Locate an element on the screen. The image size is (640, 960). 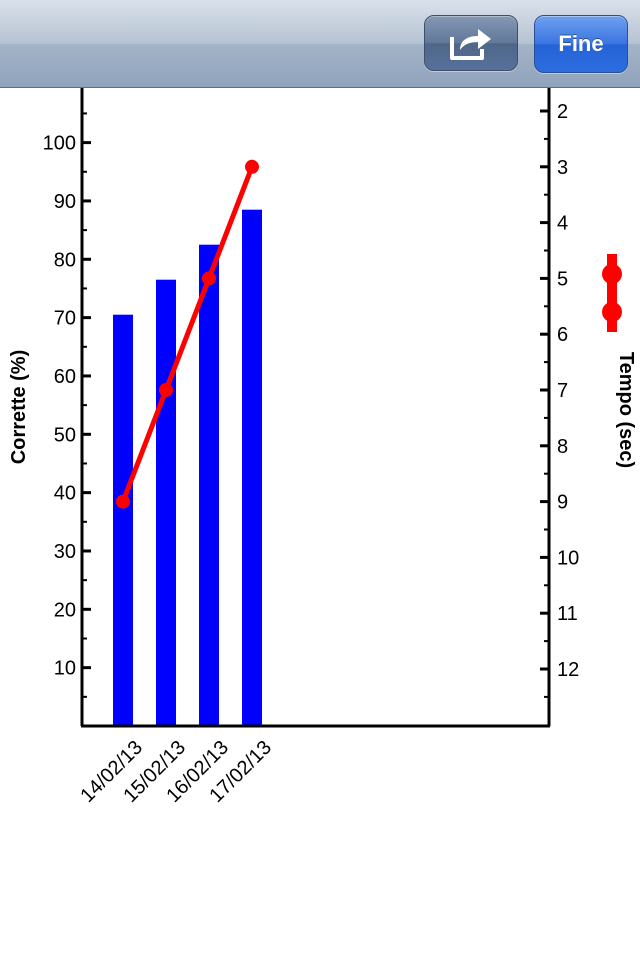
legend is located at coordinates (612, 293).